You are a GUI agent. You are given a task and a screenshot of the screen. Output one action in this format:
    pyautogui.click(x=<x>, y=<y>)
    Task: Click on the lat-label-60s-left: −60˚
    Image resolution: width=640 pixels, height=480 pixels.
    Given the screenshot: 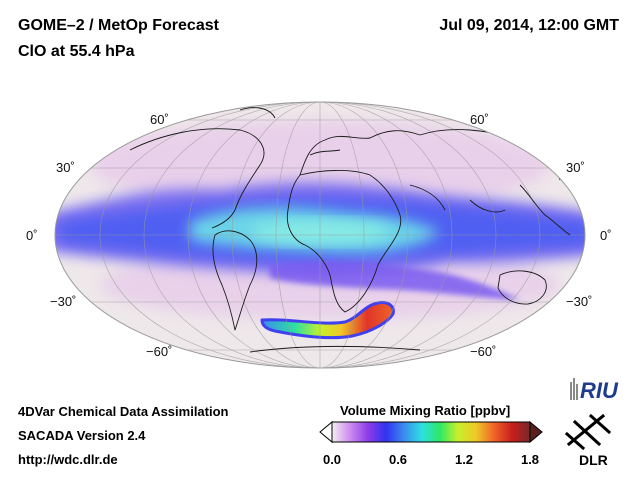 What is the action you would take?
    pyautogui.click(x=159, y=351)
    